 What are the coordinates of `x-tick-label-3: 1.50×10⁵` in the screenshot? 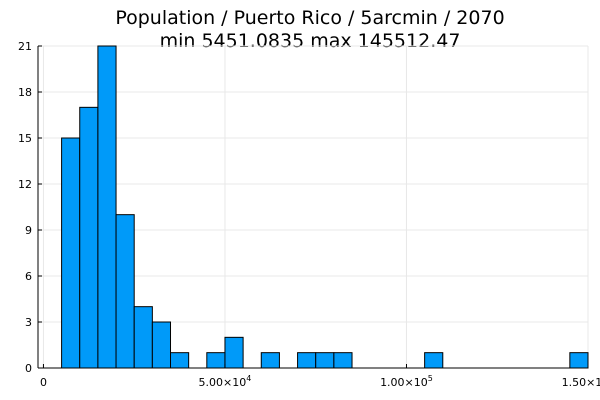 It's located at (581, 381).